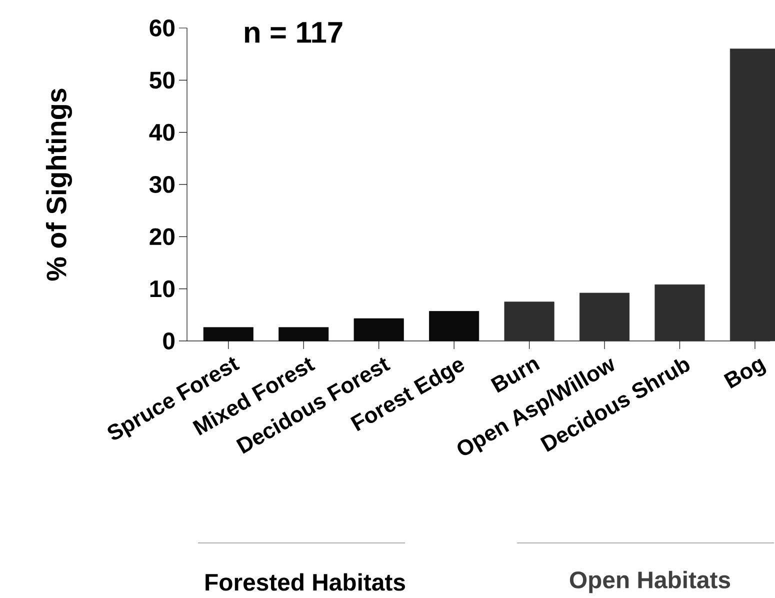 The width and height of the screenshot is (775, 598). What do you see at coordinates (59, 184) in the screenshot?
I see `y-axis-title: % of Sightings` at bounding box center [59, 184].